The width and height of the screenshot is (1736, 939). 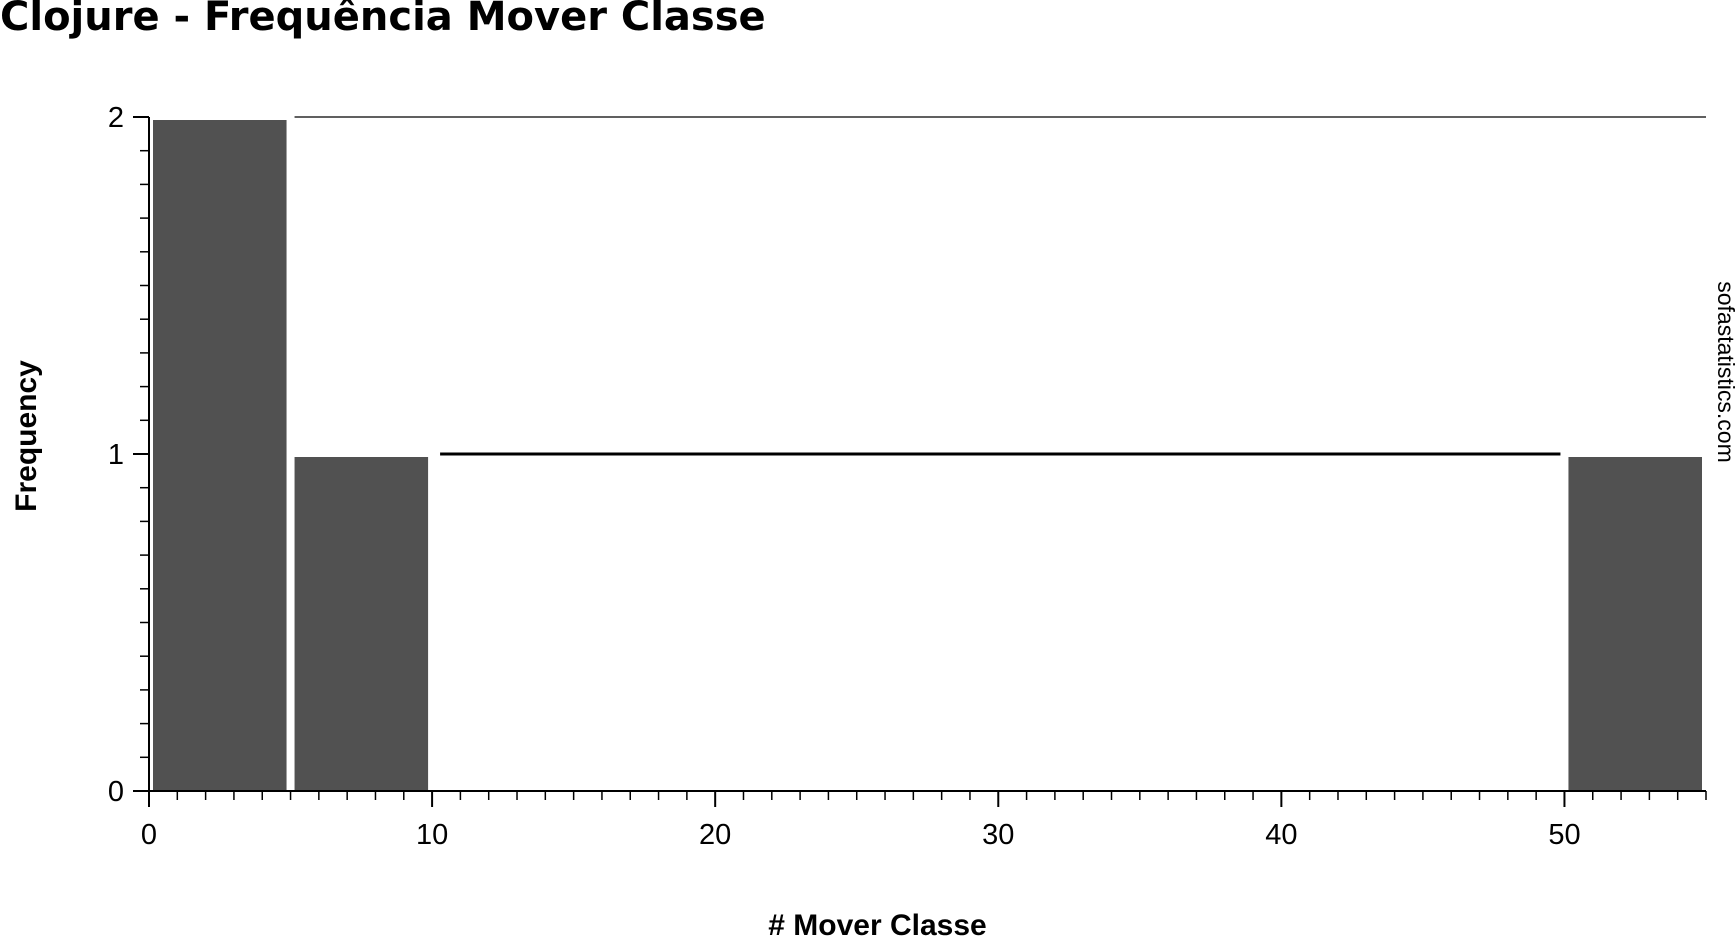 I want to click on x-tick-label: 30, so click(x=998, y=835).